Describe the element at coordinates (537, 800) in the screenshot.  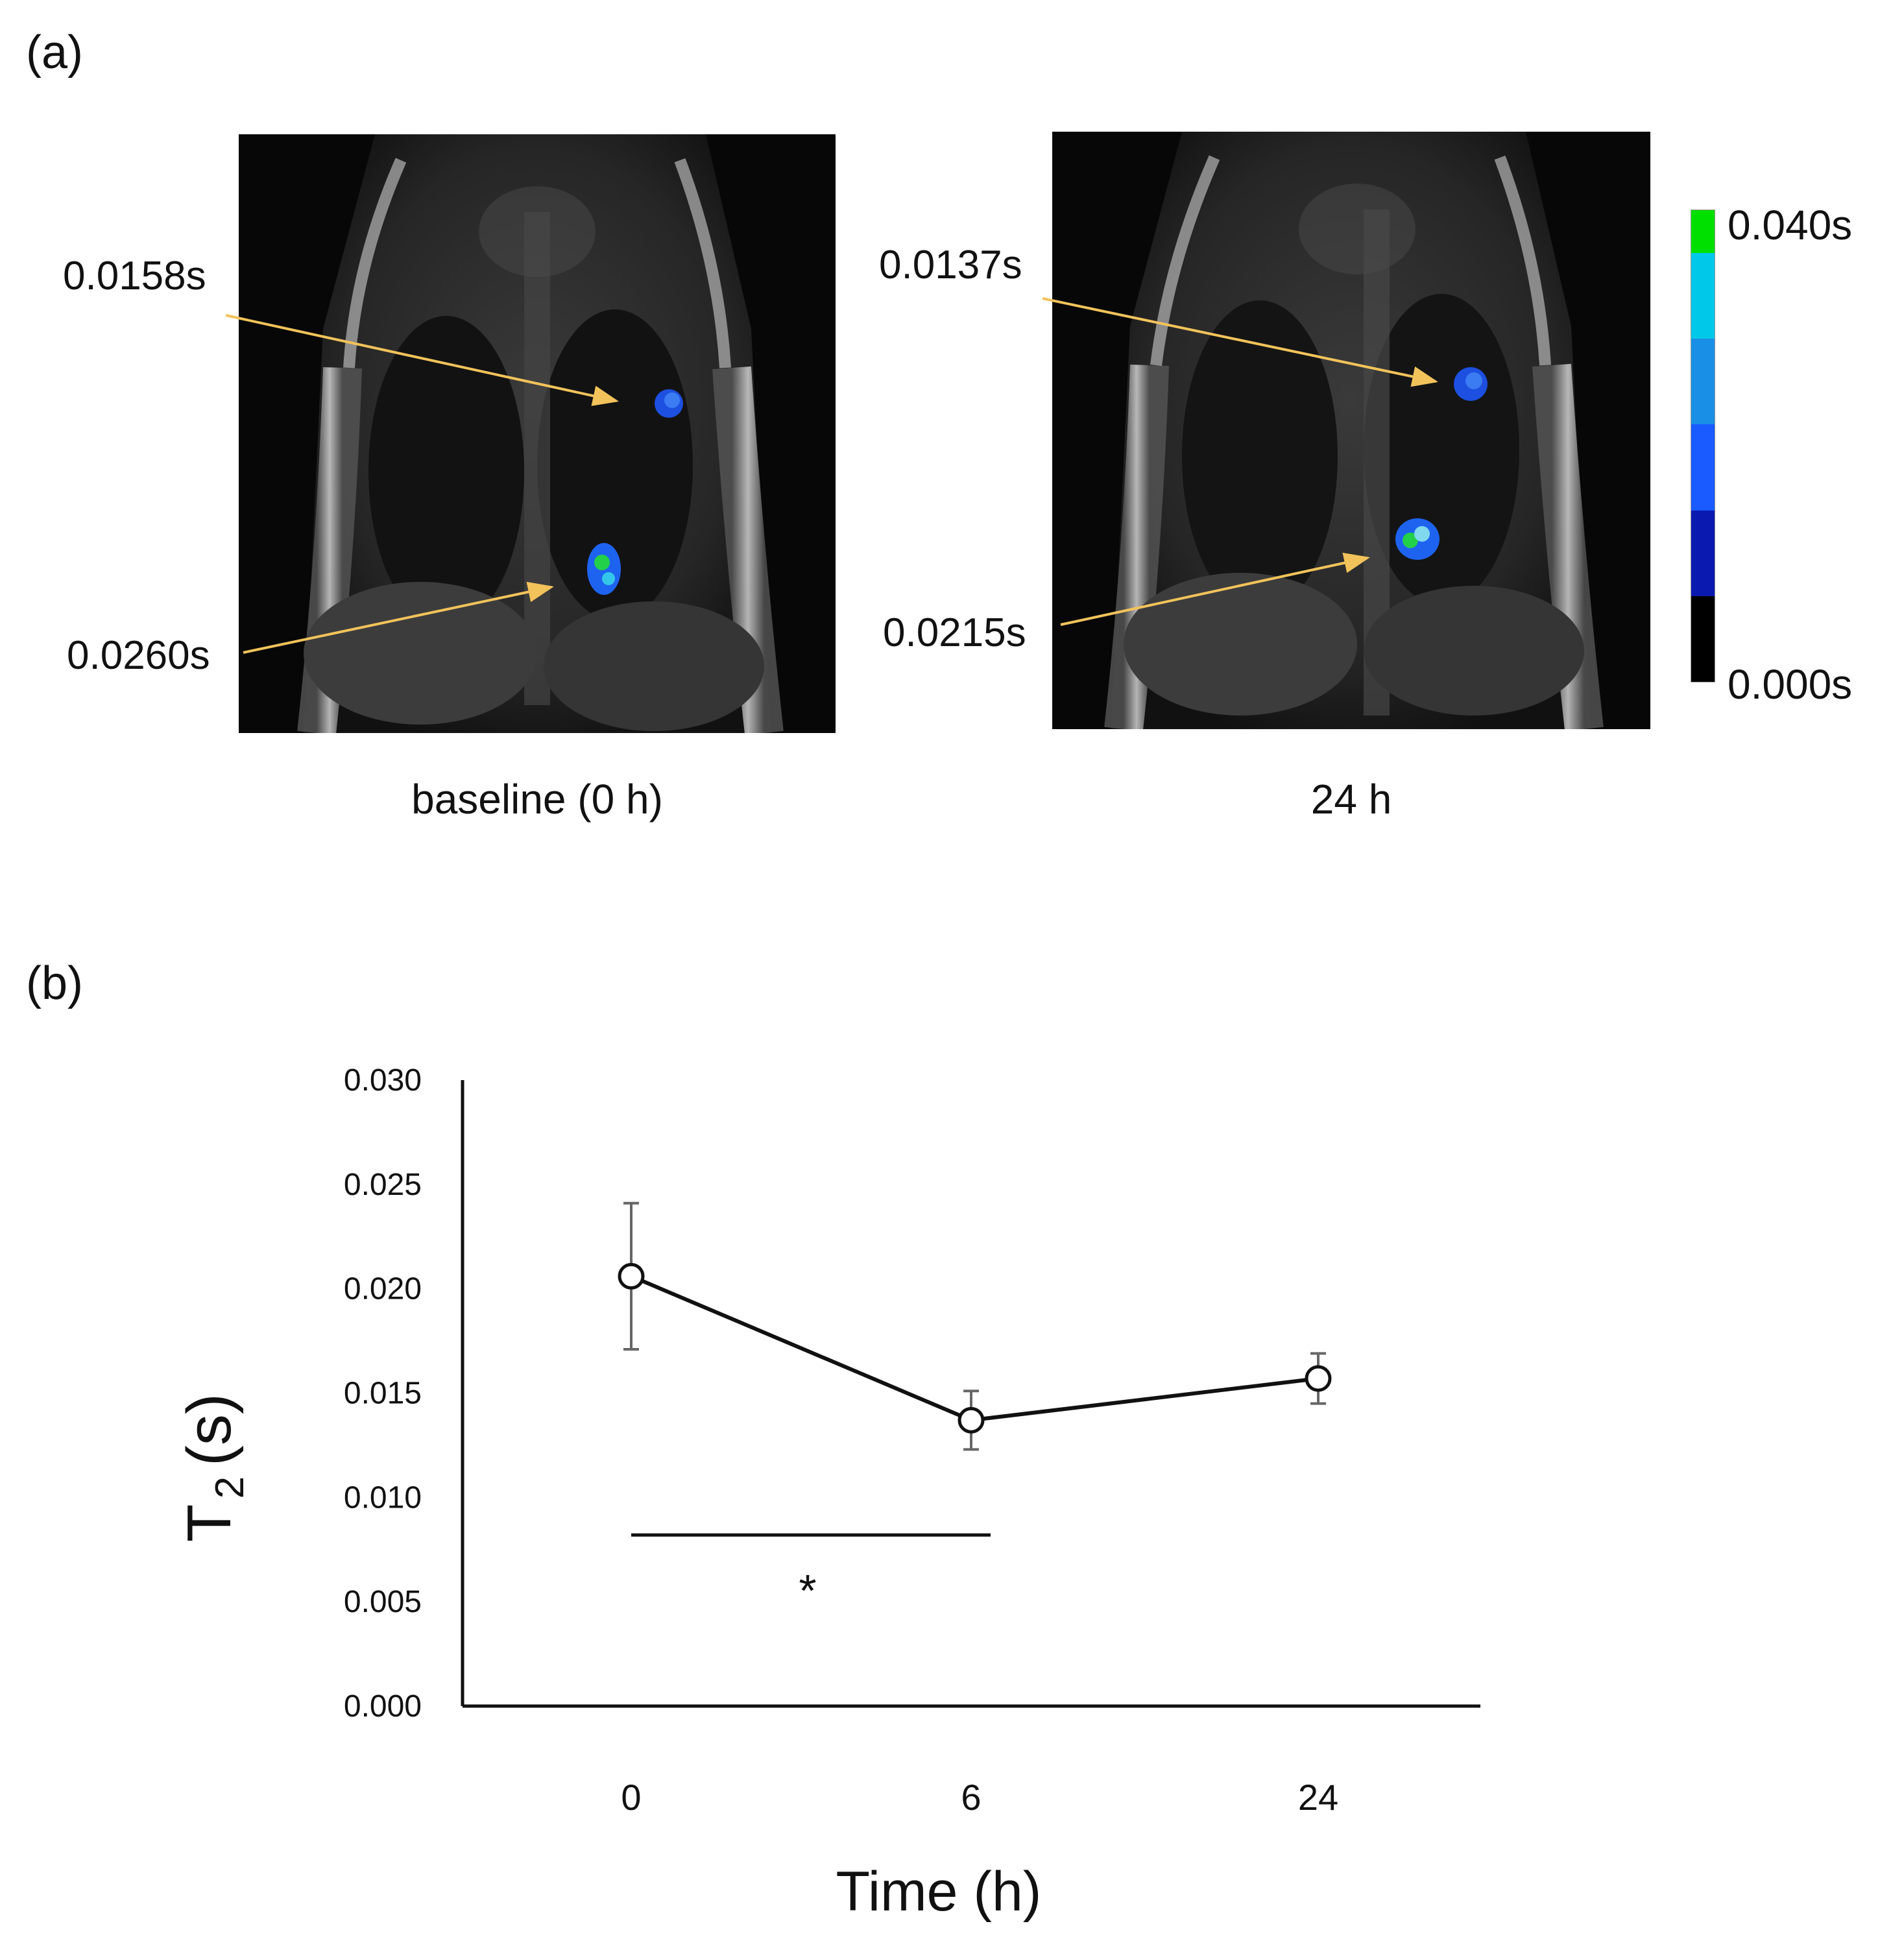
I see `caption-baseline: baseline (0 h)` at that location.